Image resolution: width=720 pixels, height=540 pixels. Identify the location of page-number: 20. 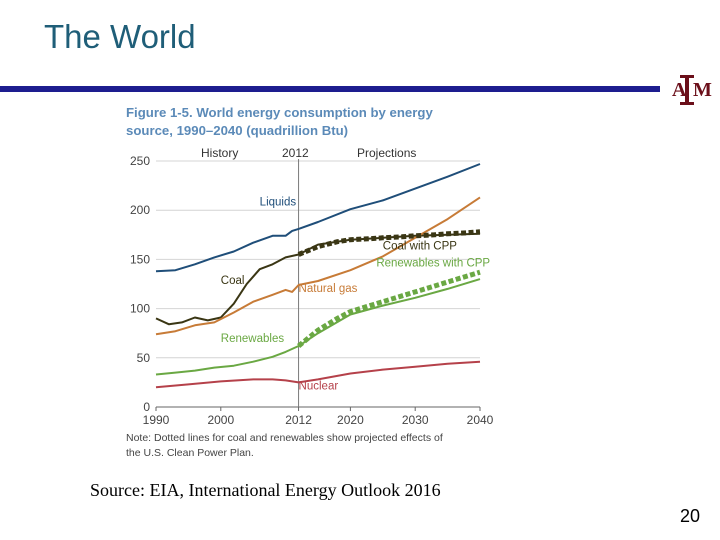
(689, 516).